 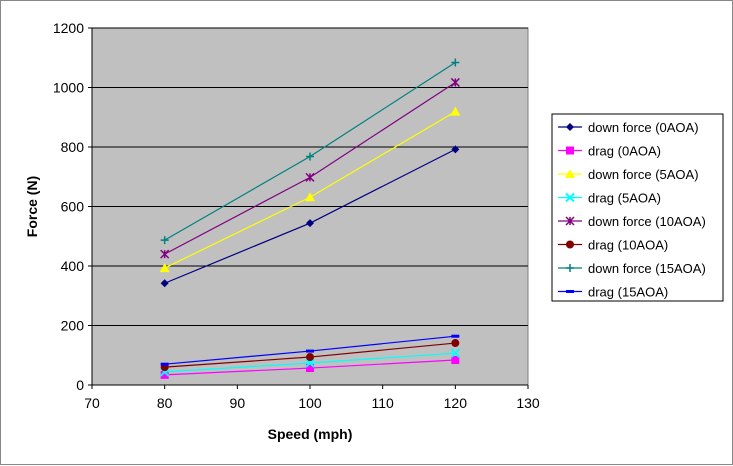 What do you see at coordinates (643, 174) in the screenshot?
I see `legend-label: down force (5AOA)` at bounding box center [643, 174].